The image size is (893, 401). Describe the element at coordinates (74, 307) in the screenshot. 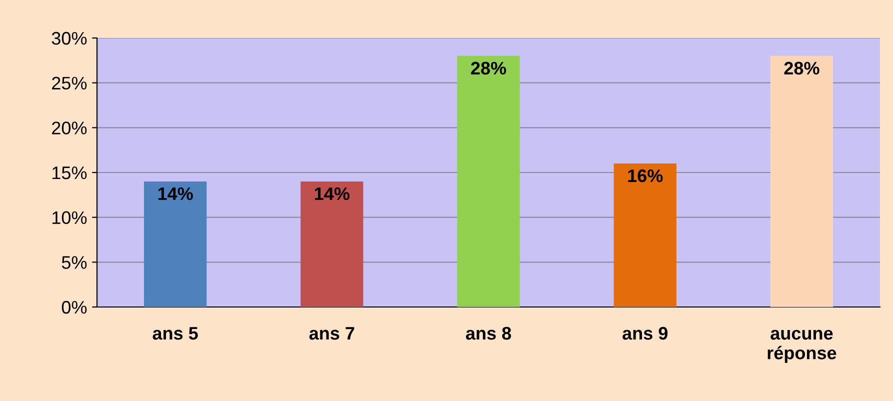

I see `y-tick-label: 0%` at that location.